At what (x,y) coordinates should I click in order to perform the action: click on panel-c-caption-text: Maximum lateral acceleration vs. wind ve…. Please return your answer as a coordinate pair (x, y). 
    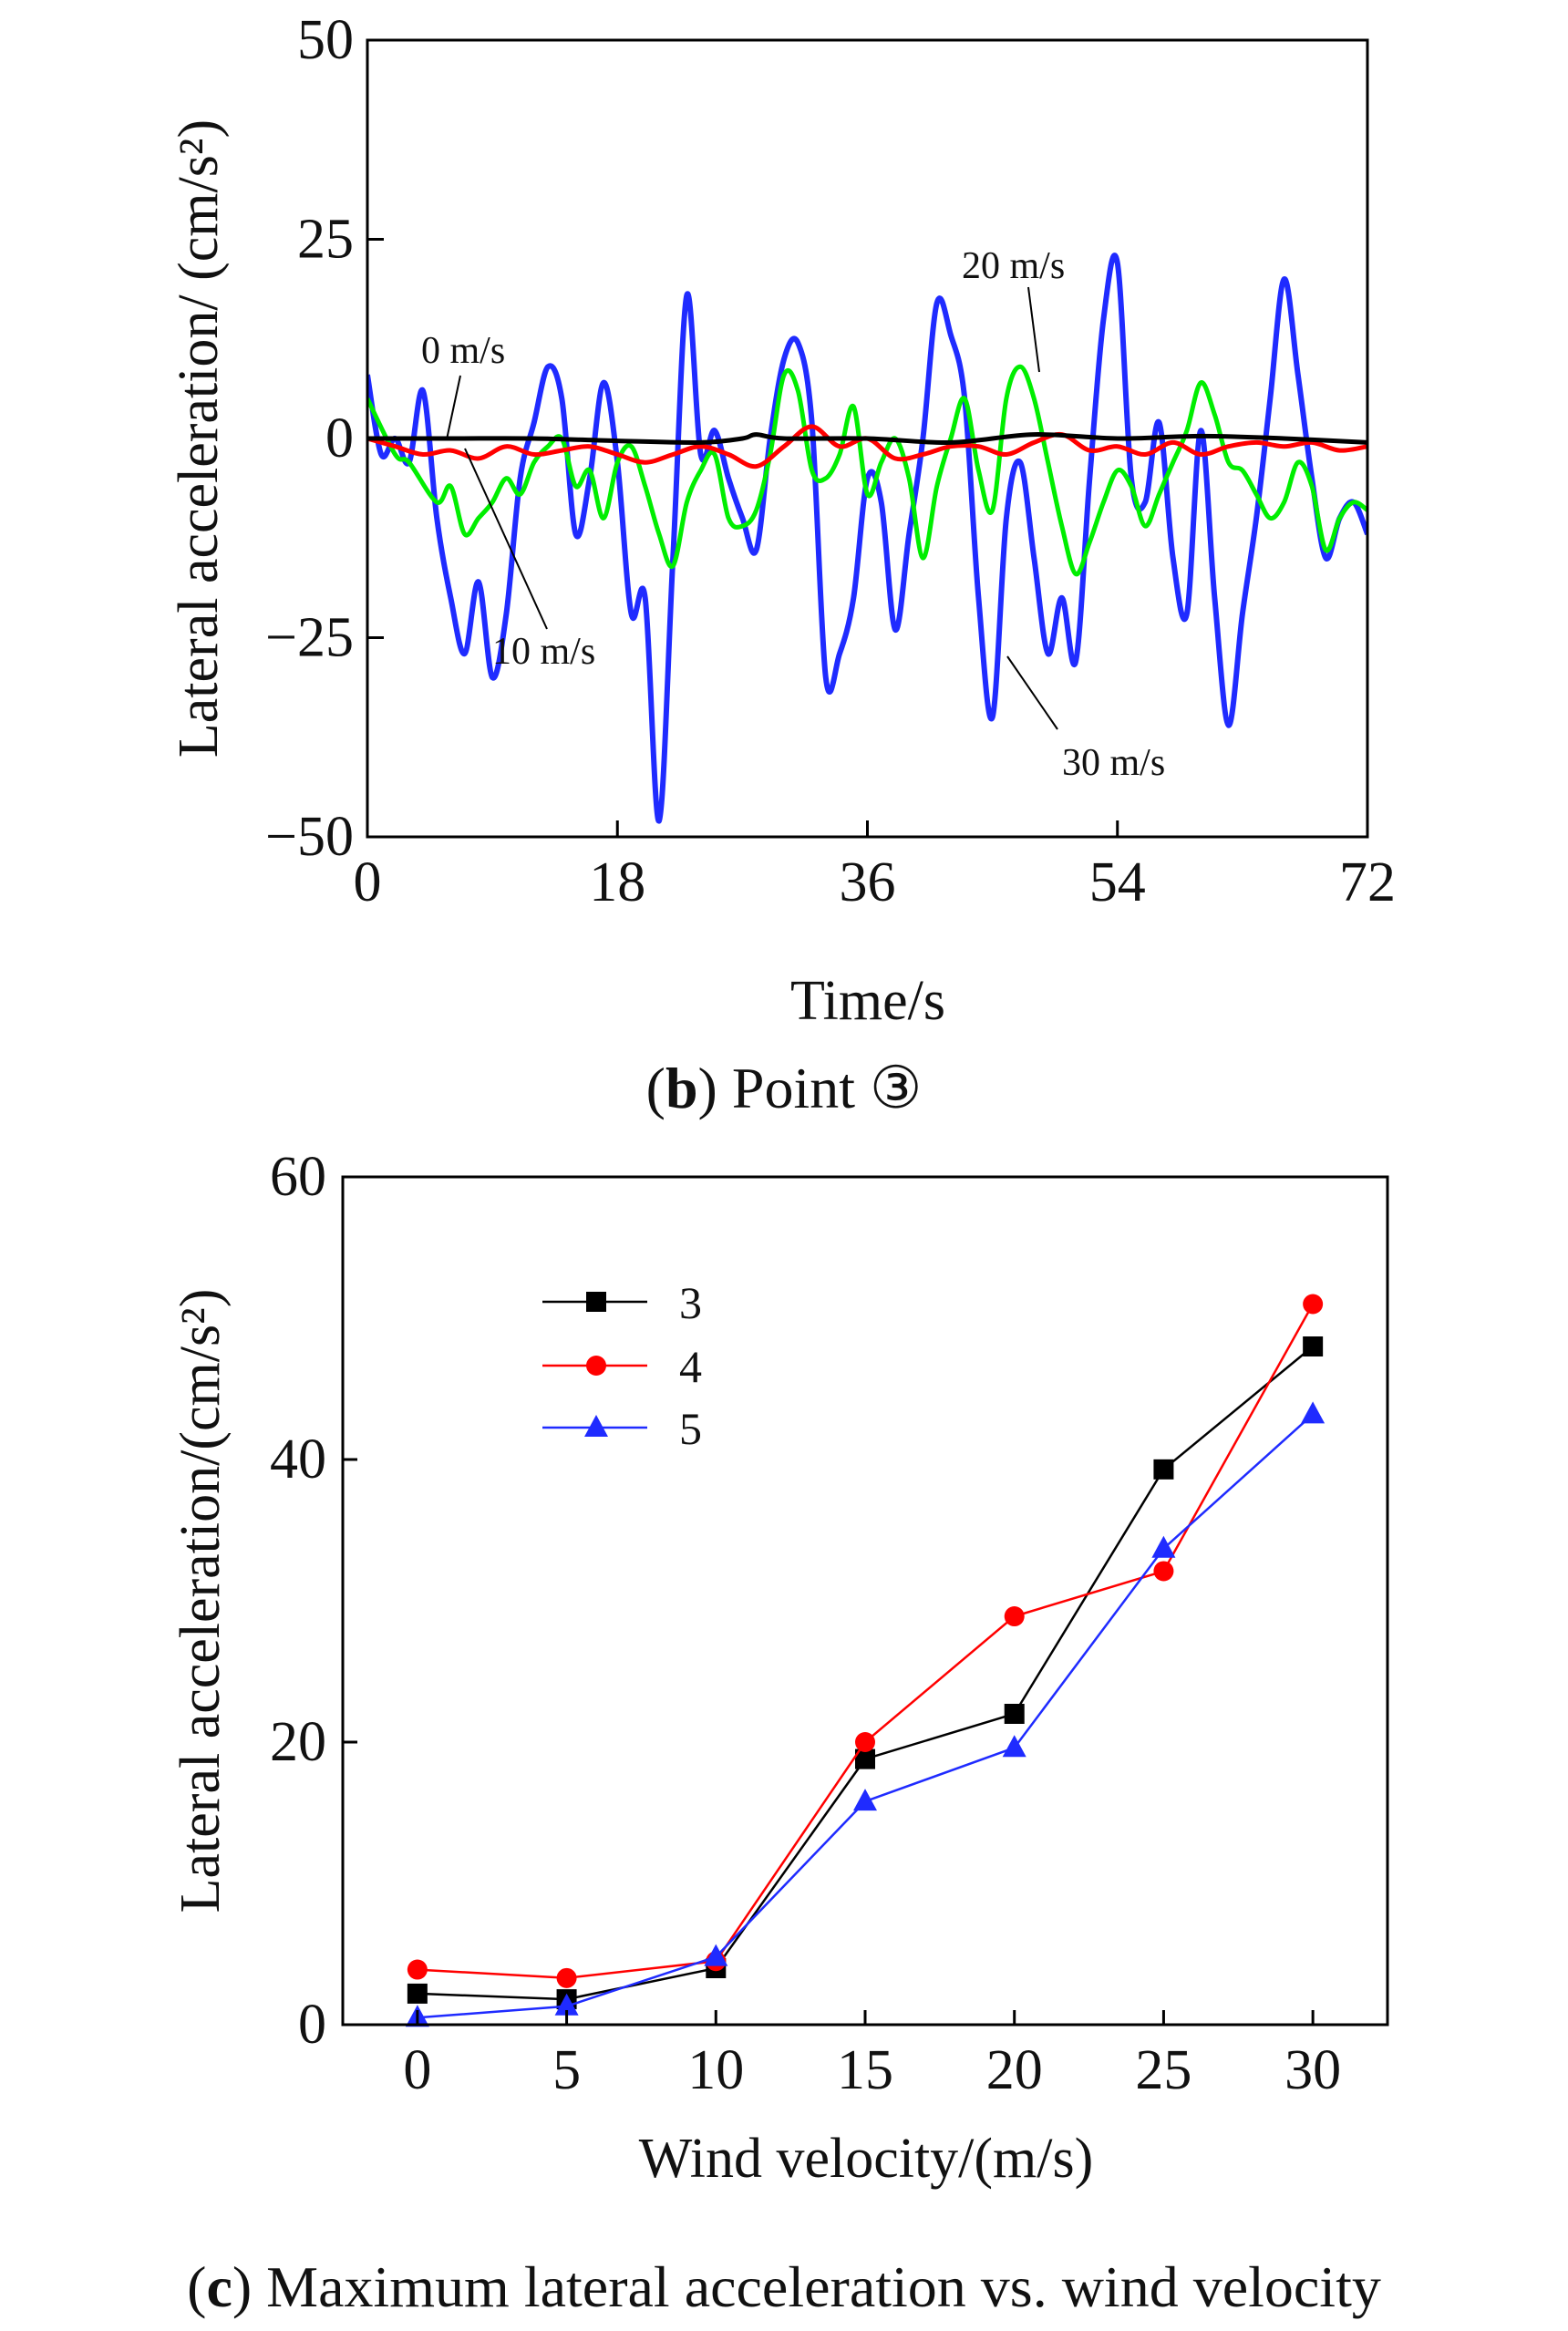
    Looking at the image, I should click on (823, 2286).